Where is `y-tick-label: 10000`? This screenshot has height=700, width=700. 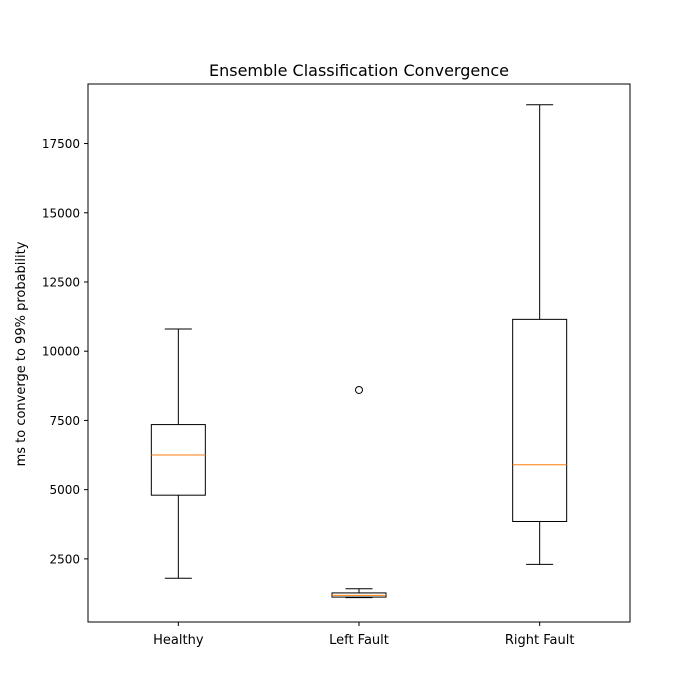 y-tick-label: 10000 is located at coordinates (61, 352).